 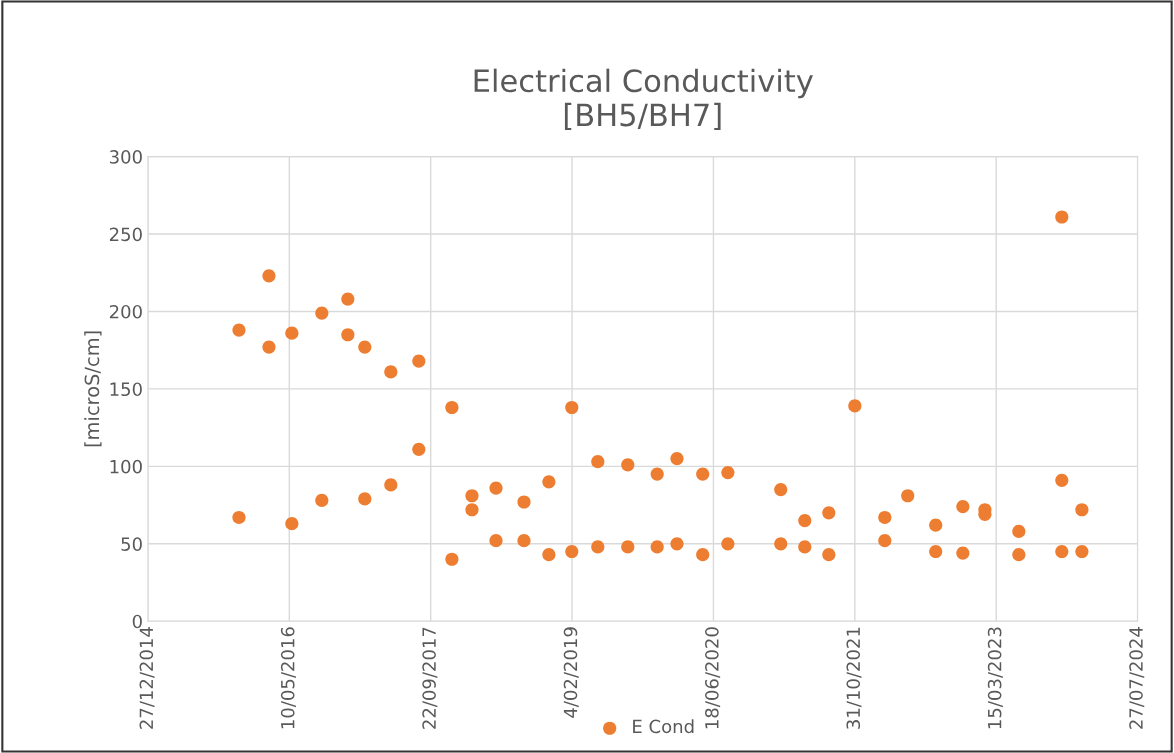 I want to click on y-tick-label: 250, so click(x=125, y=234).